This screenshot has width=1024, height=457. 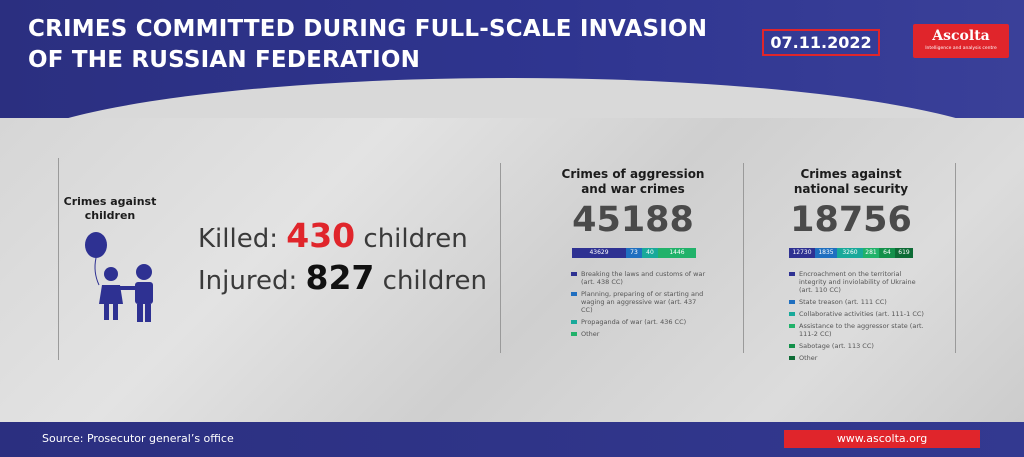 I want to click on source-text: Source: Prosecutor general’s office, so click(x=138, y=438).